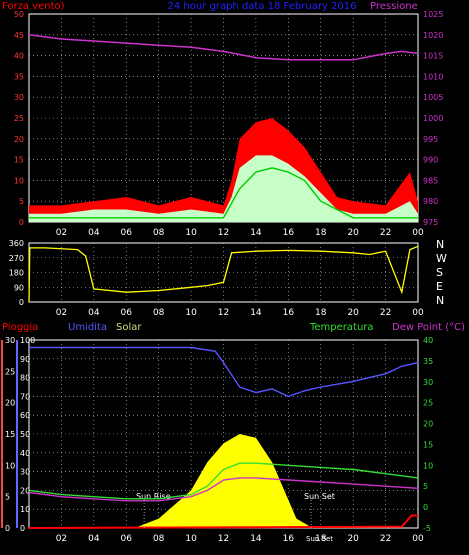  Describe the element at coordinates (153, 496) in the screenshot. I see `sun-rise-label: Sun Rise` at that location.